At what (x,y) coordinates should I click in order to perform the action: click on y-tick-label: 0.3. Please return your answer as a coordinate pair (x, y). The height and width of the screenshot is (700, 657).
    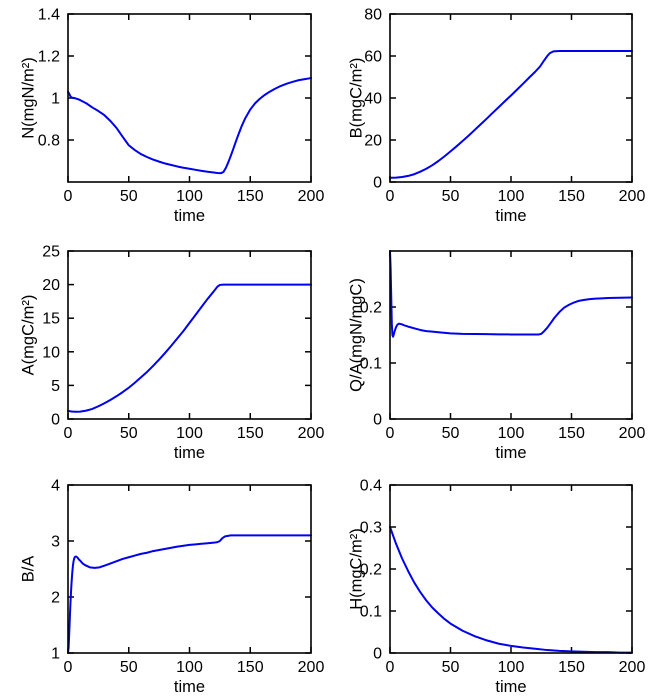
    Looking at the image, I should click on (371, 528).